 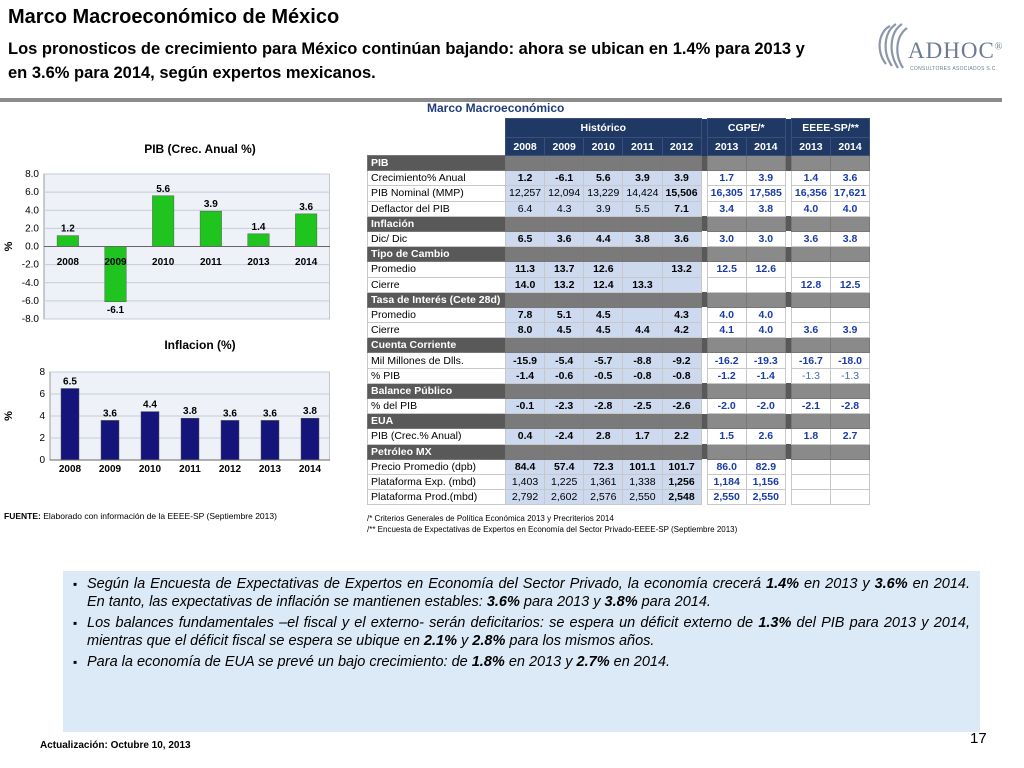 What do you see at coordinates (436, 208) in the screenshot?
I see `row-label: Deflactor del PIB` at bounding box center [436, 208].